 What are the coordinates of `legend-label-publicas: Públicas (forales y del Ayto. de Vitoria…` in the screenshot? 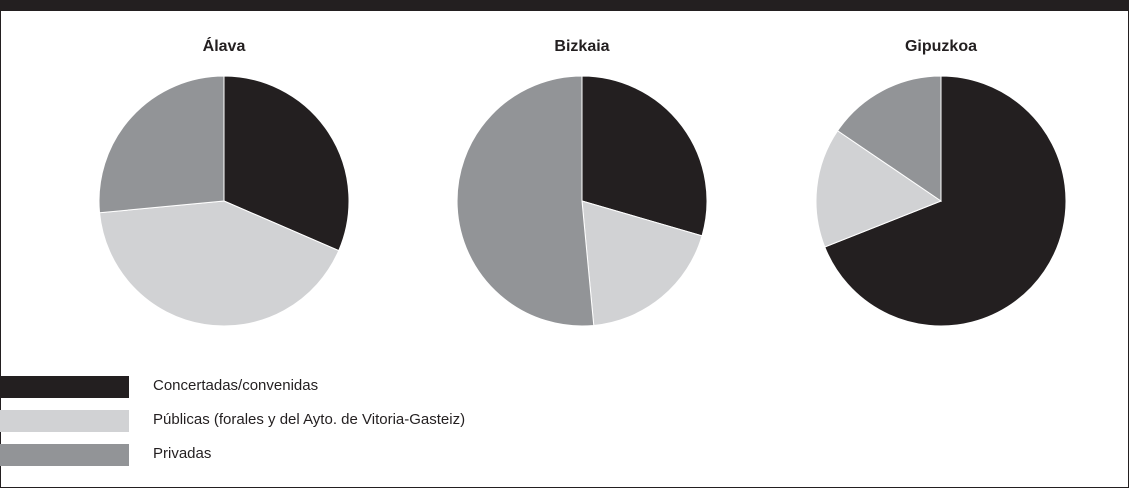 It's located at (309, 419).